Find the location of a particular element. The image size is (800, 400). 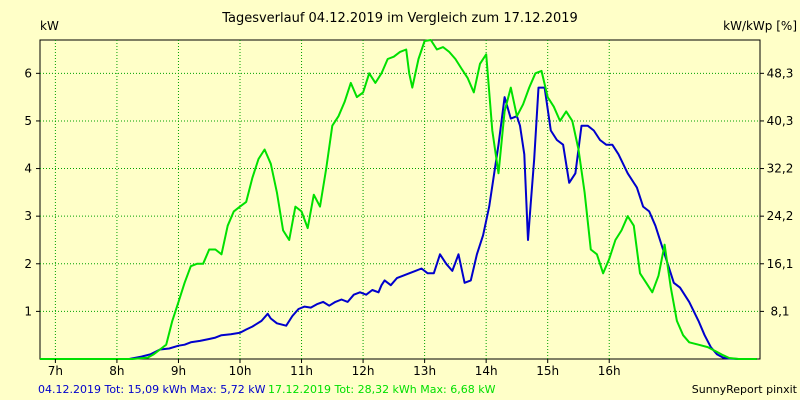

x-tick-label: 7h is located at coordinates (55, 371).